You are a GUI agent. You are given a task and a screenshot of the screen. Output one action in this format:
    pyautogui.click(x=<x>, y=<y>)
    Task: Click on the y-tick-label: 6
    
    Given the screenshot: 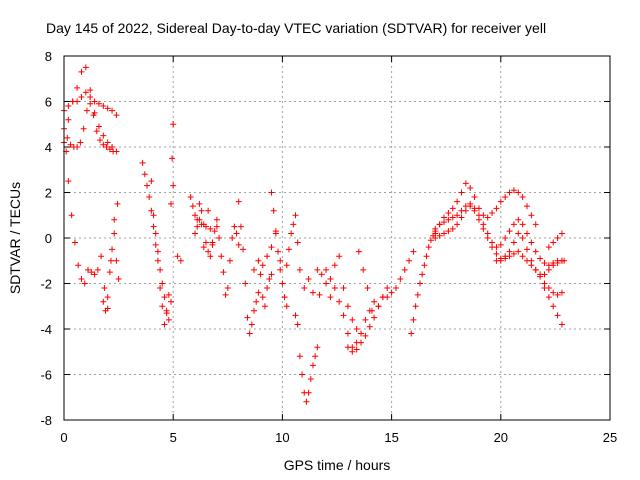 What is the action you would take?
    pyautogui.click(x=48, y=102)
    